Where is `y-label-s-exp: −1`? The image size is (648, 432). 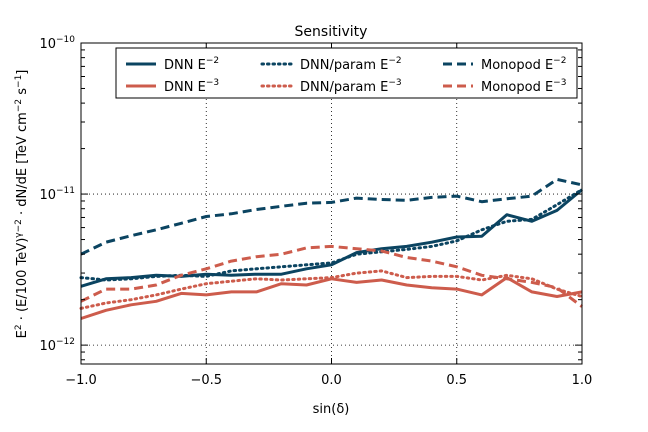
y-label-s-exp: −1 is located at coordinates (19, 81).